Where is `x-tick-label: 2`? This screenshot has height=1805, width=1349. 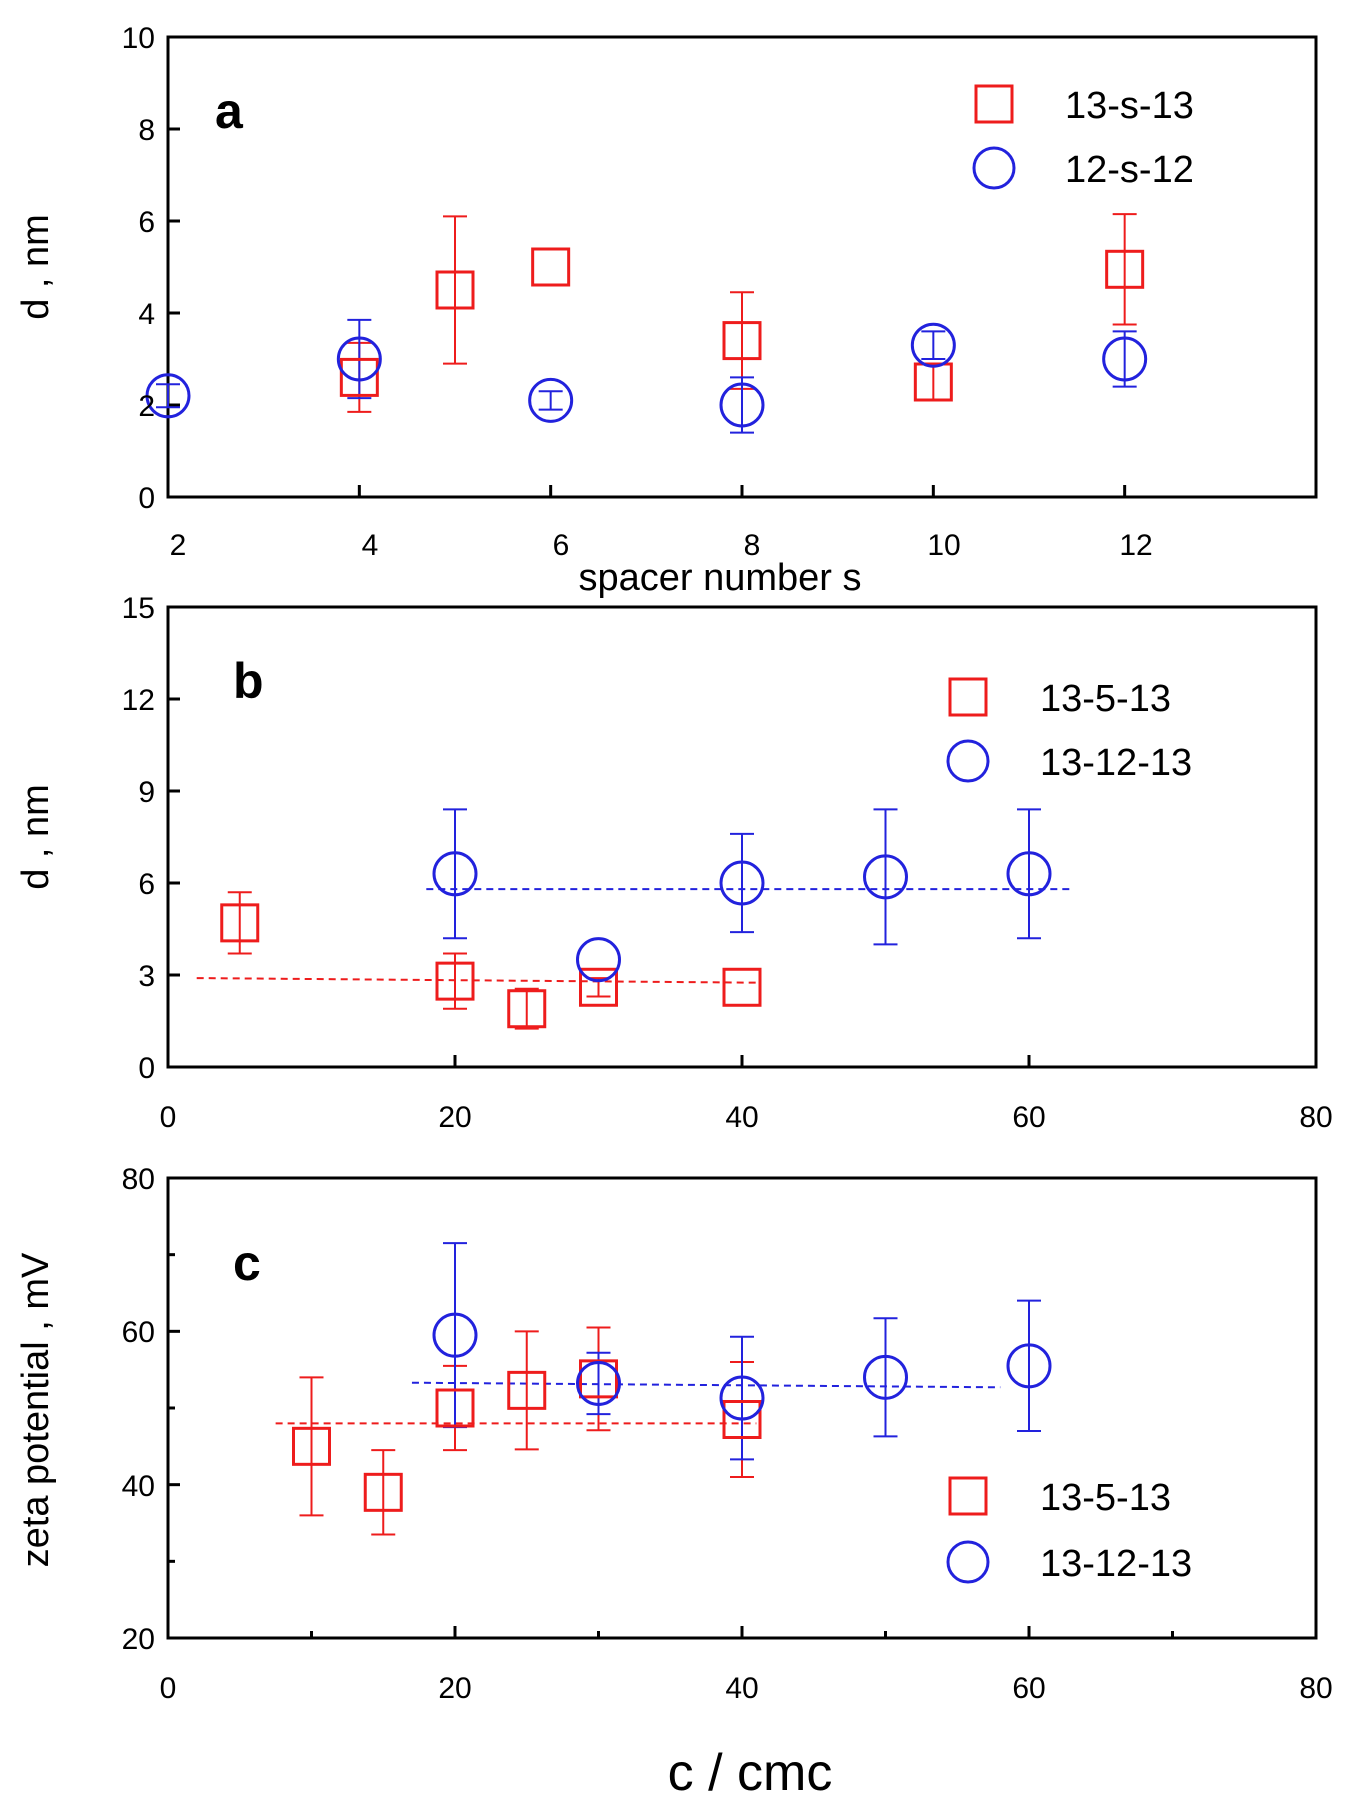 x-tick-label: 2 is located at coordinates (178, 545).